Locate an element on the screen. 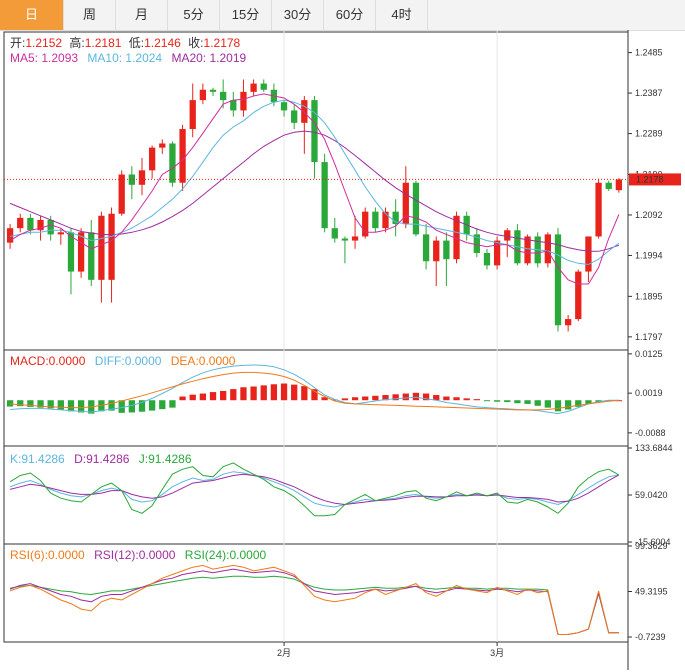  axis-tick-label: 1.2092 is located at coordinates (649, 215).